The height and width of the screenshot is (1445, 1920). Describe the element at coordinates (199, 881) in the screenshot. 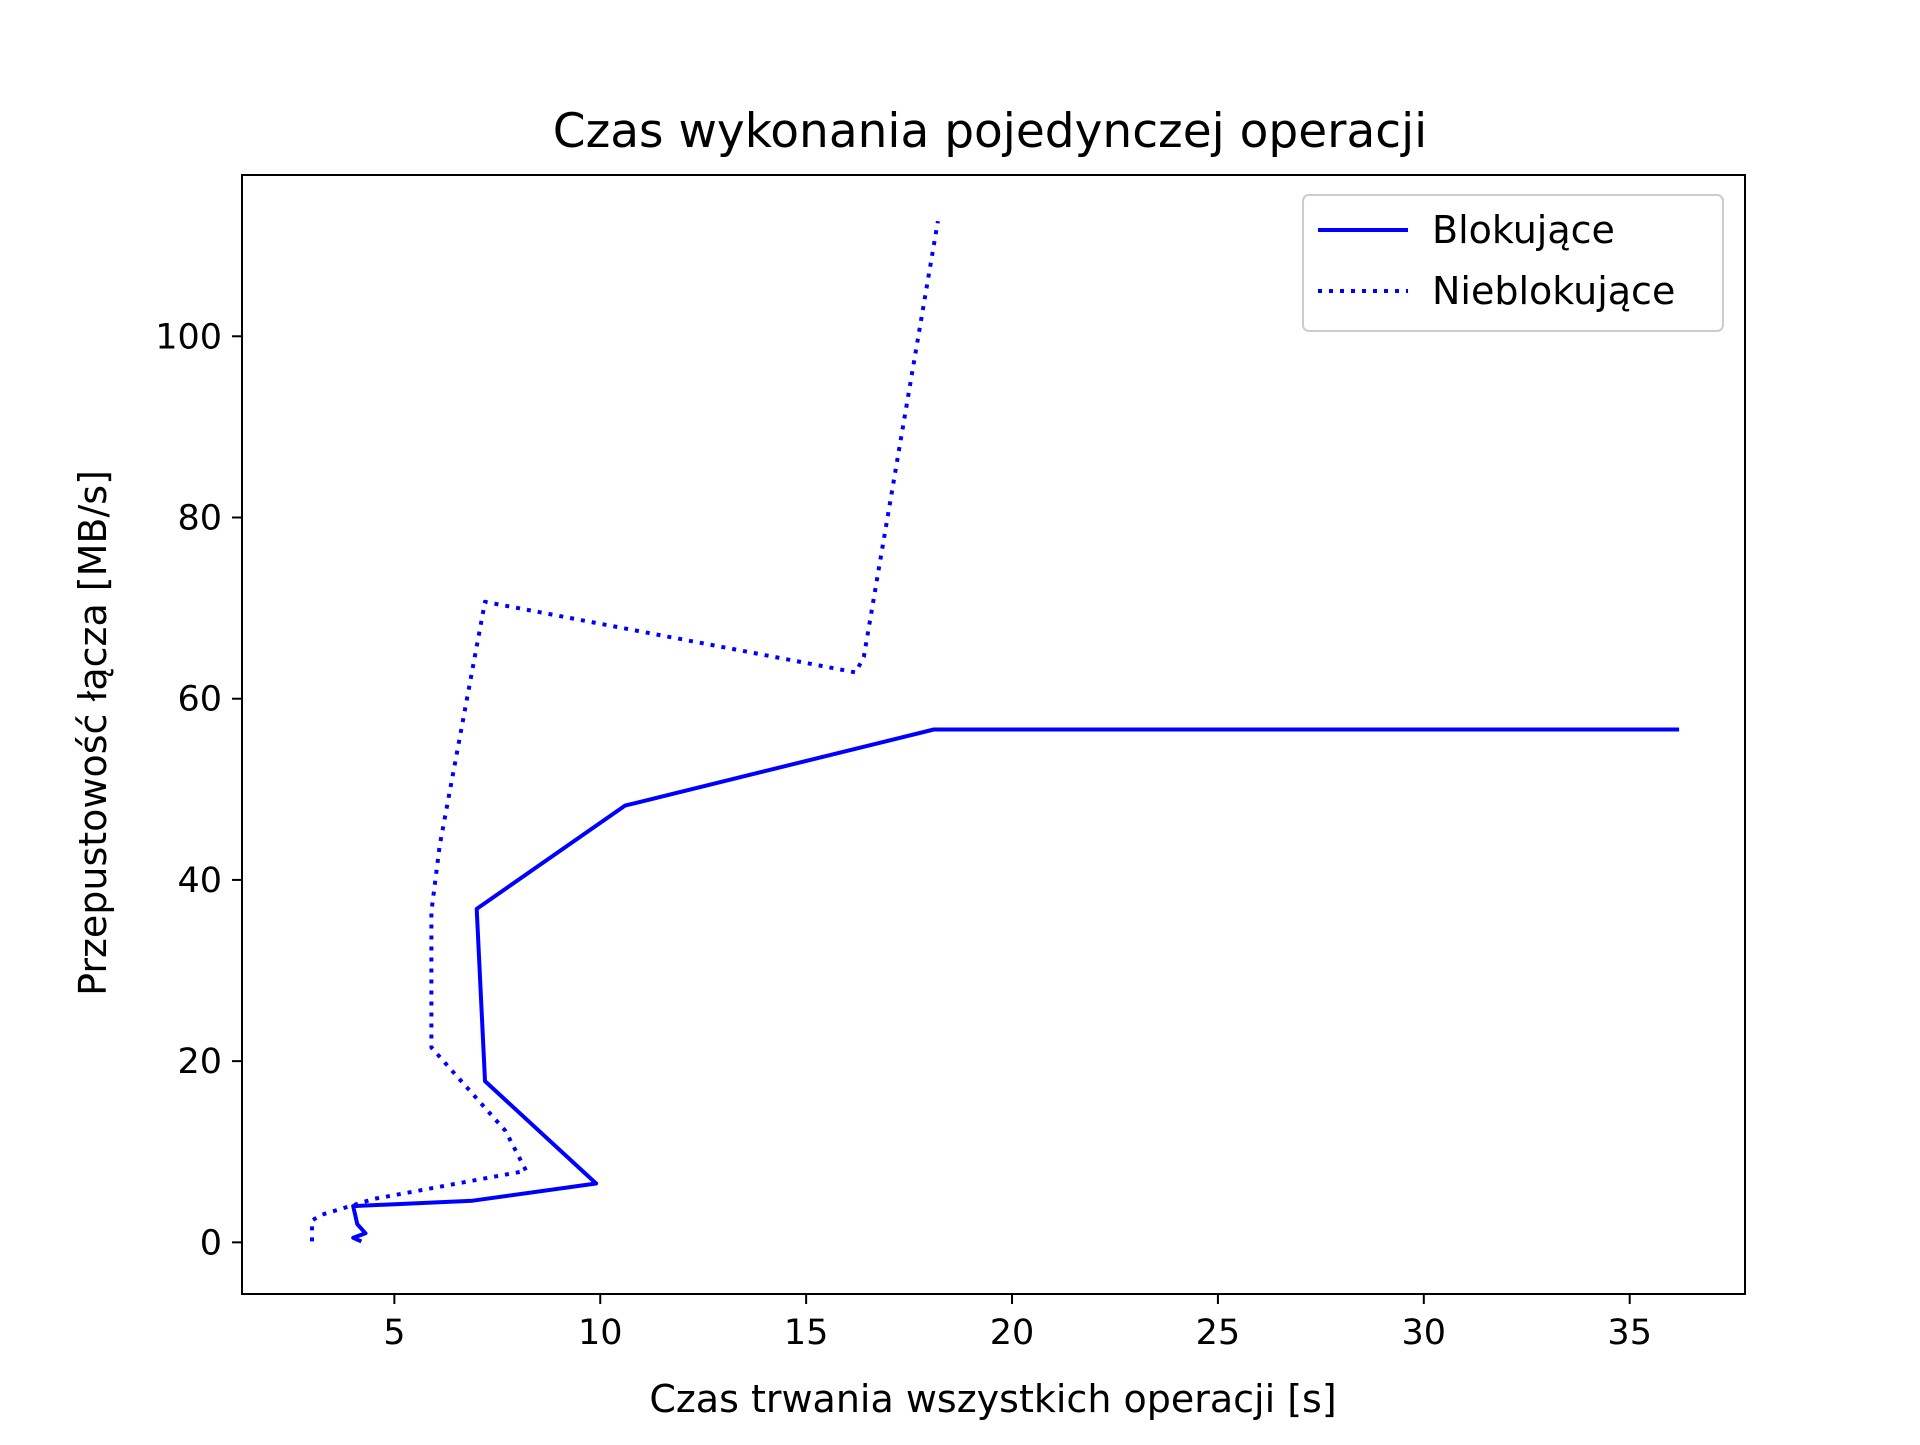

I see `y-tick-label: 40` at that location.